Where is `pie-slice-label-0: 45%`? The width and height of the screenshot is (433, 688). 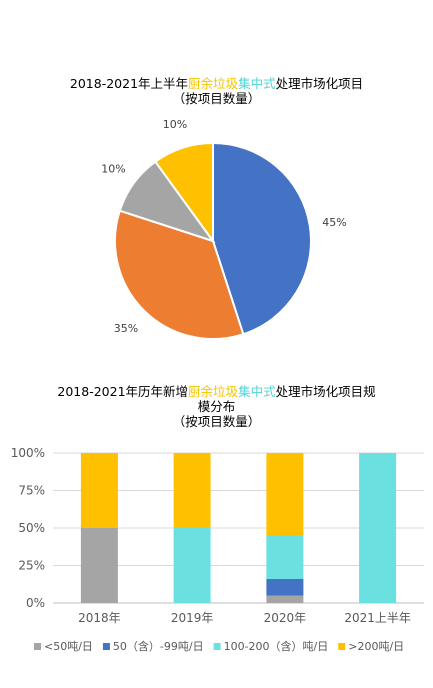 pie-slice-label-0: 45% is located at coordinates (334, 222).